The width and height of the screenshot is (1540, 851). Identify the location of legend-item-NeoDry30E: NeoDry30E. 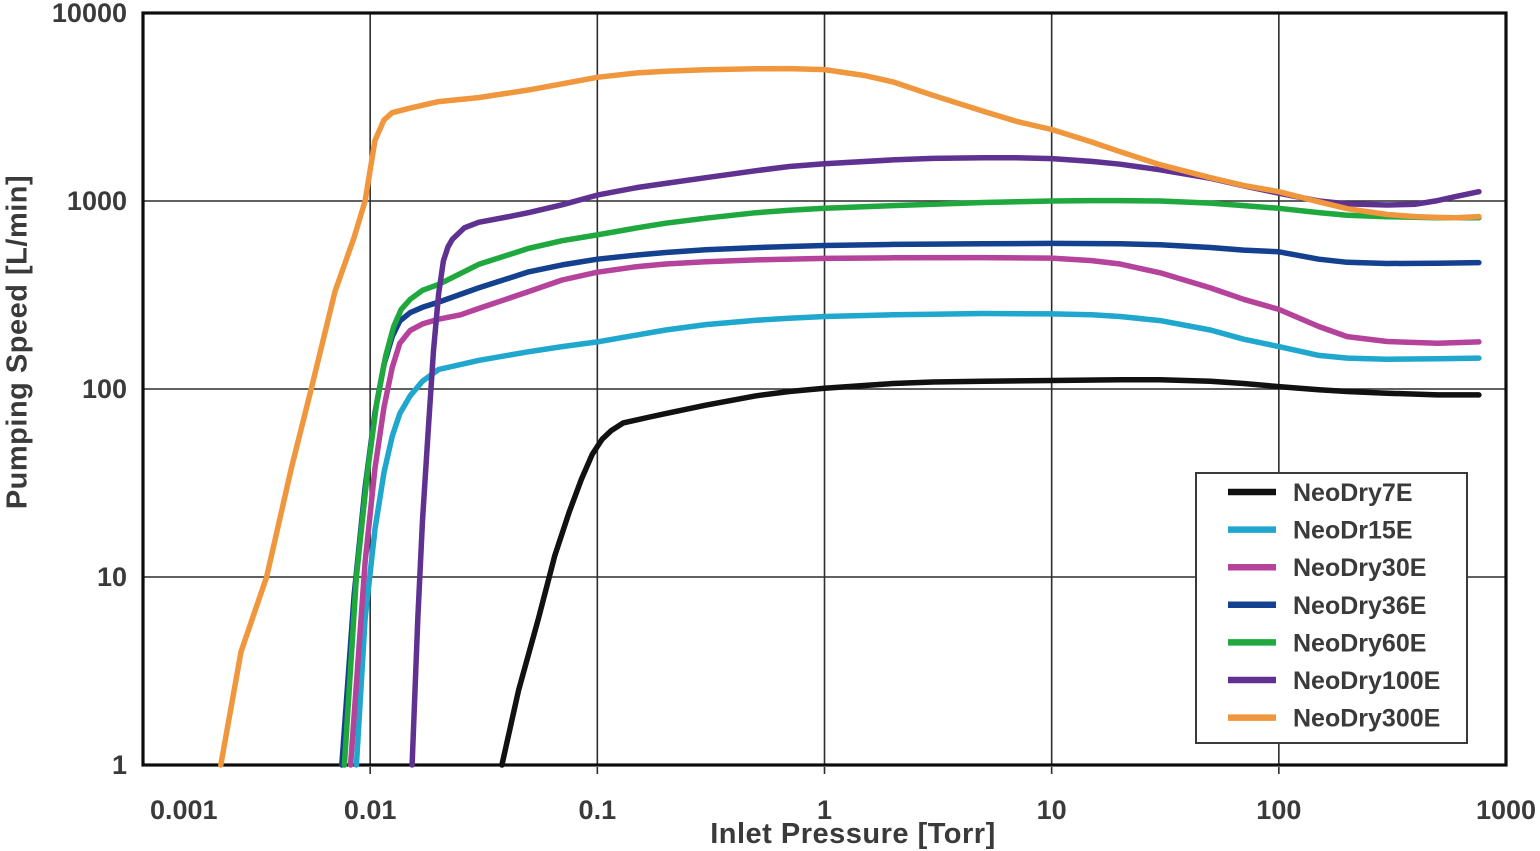
(1327, 568).